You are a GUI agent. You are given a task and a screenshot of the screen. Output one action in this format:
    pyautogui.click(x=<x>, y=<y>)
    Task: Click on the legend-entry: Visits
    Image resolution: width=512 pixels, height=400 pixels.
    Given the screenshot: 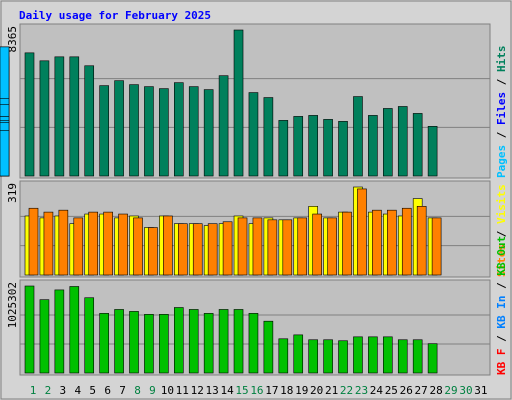 What is the action you would take?
    pyautogui.click(x=501, y=204)
    